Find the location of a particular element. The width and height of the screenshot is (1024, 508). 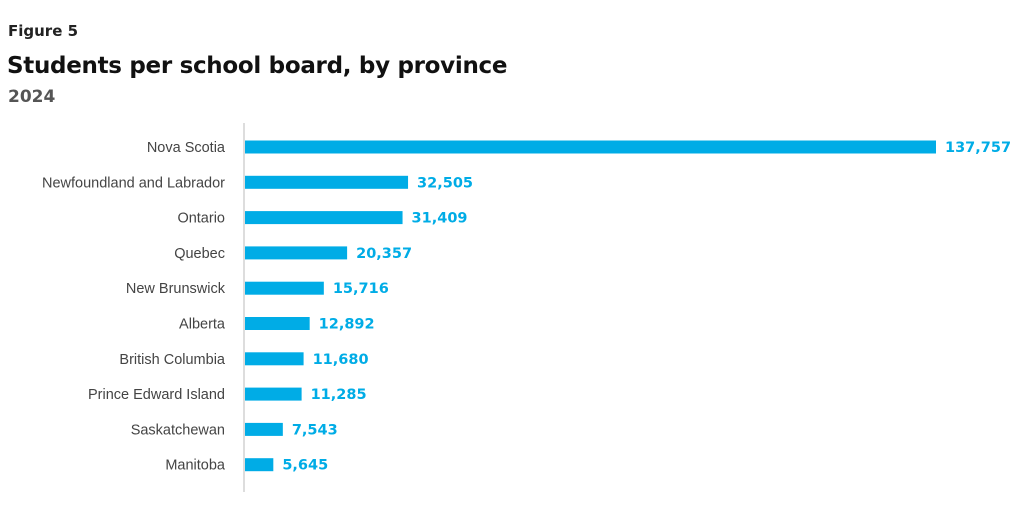

value-label: 15,716 is located at coordinates (361, 289).